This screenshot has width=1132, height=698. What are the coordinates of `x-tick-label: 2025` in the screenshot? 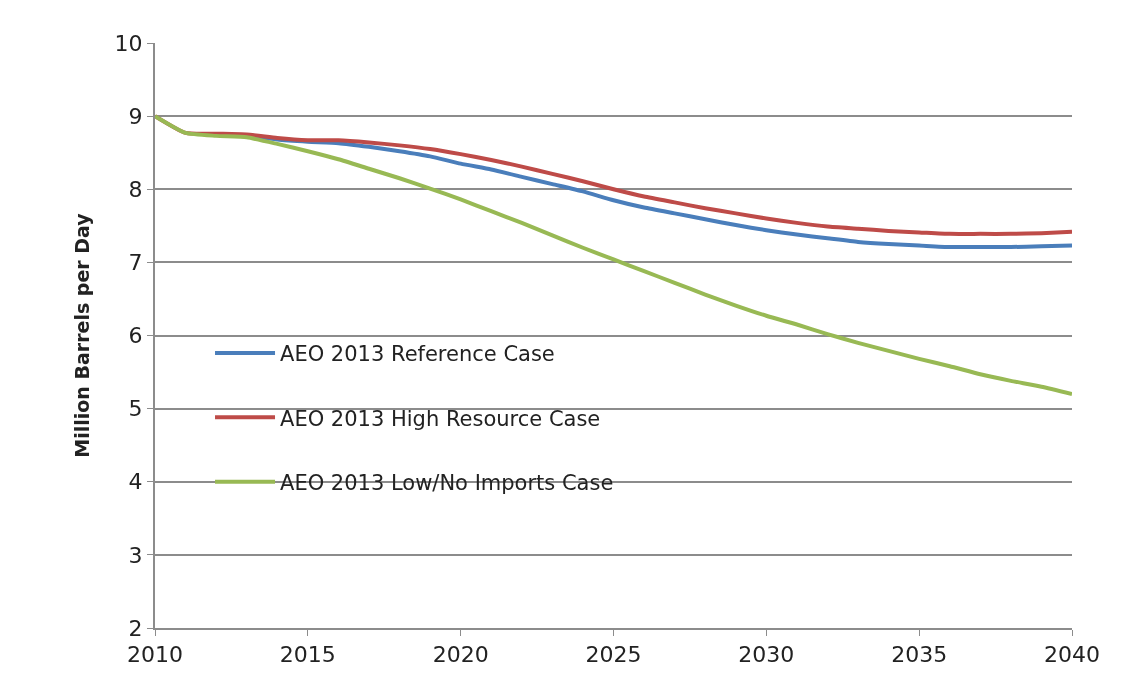 It's located at (613, 655).